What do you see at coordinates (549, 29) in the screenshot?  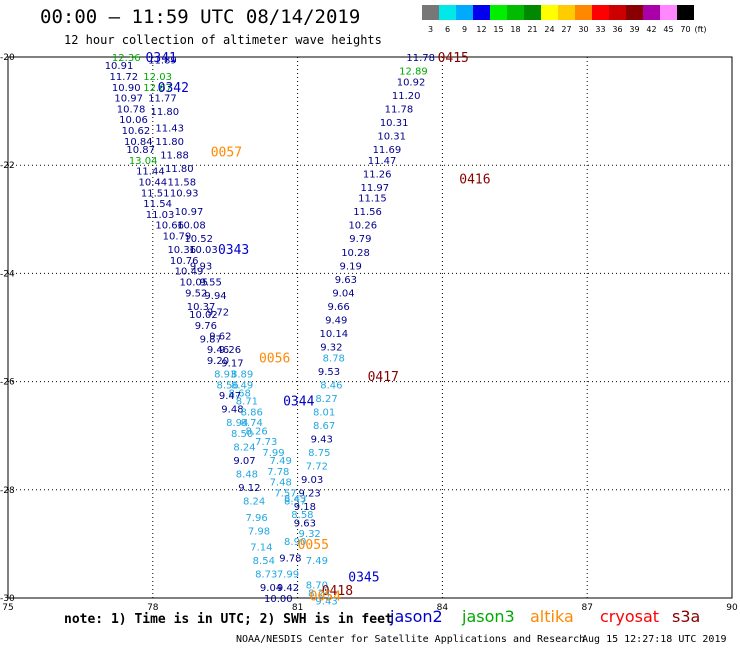 I see `colorbar-label: 24` at bounding box center [549, 29].